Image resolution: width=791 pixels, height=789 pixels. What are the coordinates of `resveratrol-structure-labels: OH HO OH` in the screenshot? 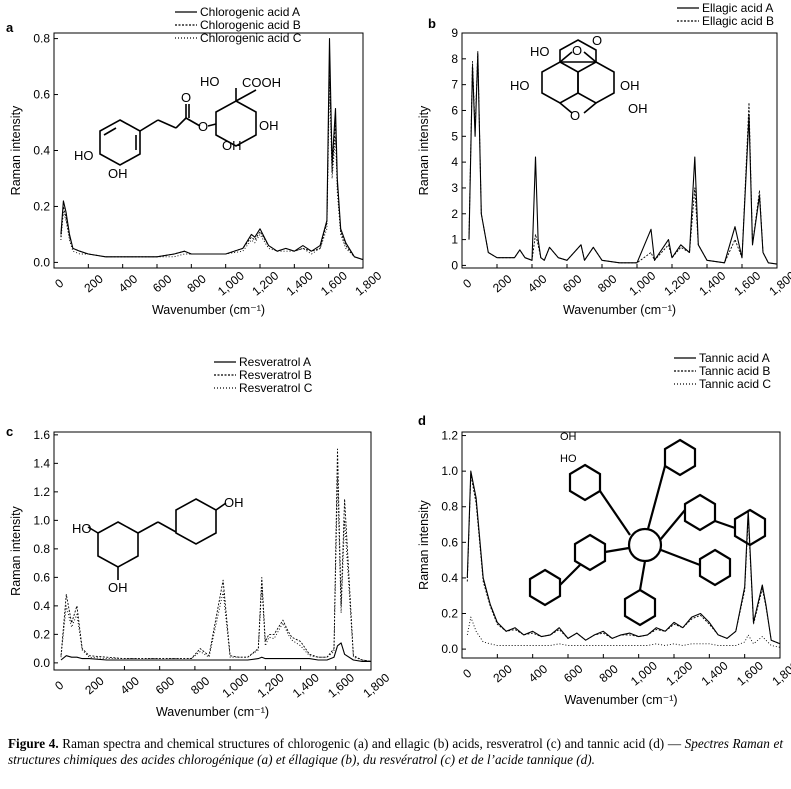 It's located at (158, 545).